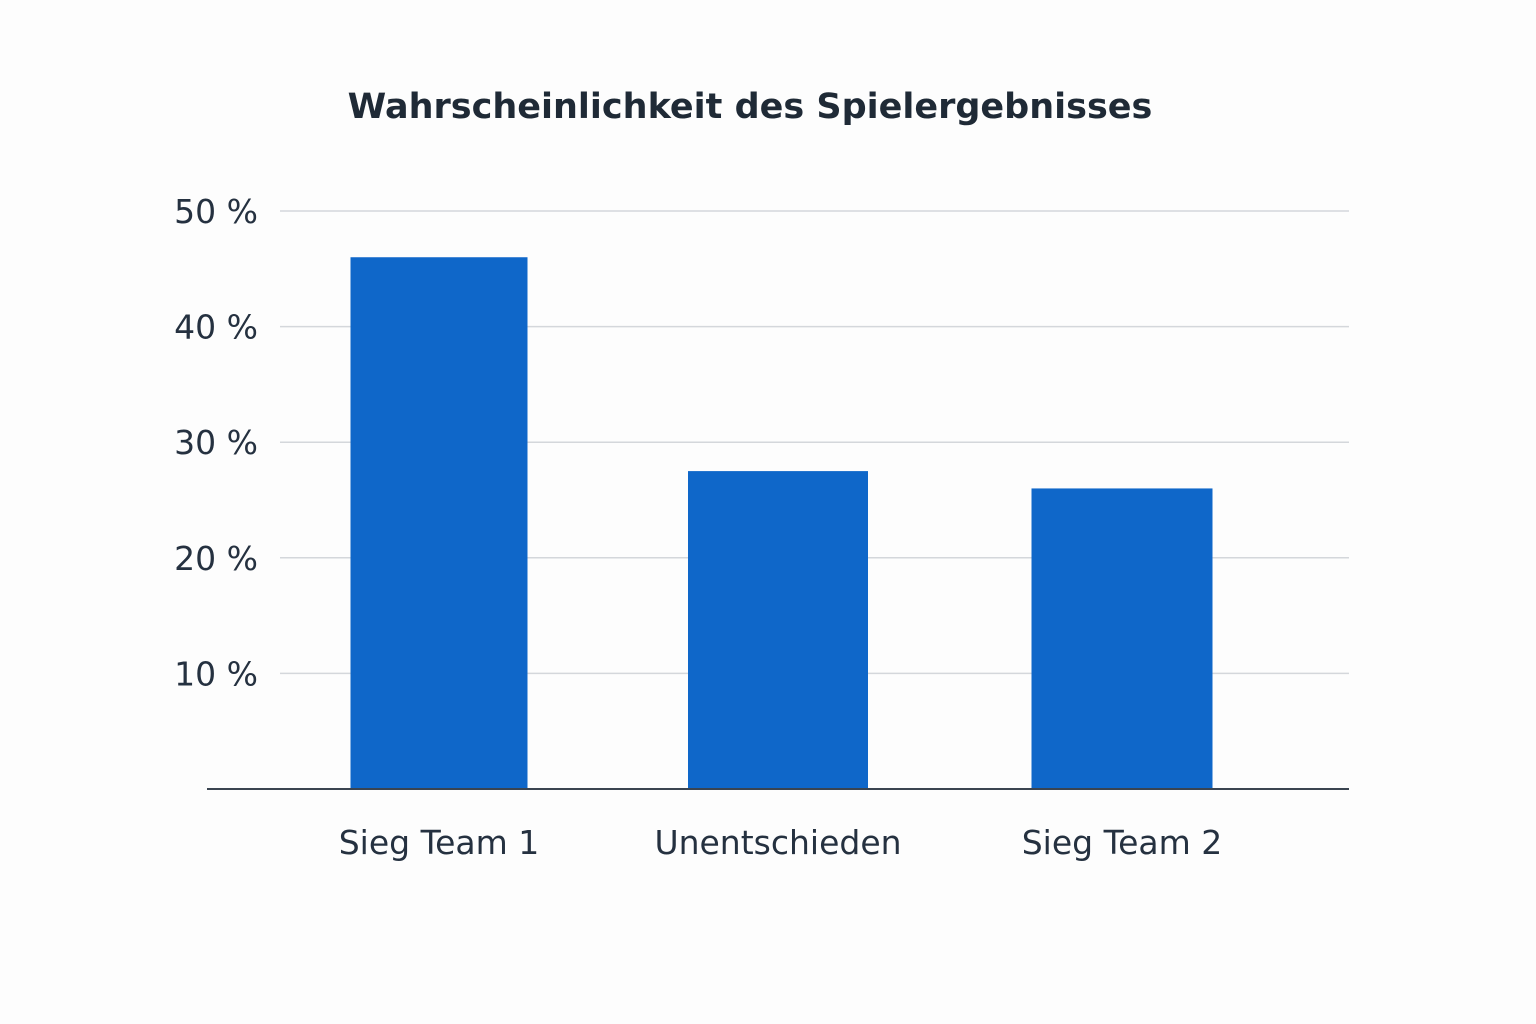  Describe the element at coordinates (216, 673) in the screenshot. I see `y-tick-label: 10 %` at that location.